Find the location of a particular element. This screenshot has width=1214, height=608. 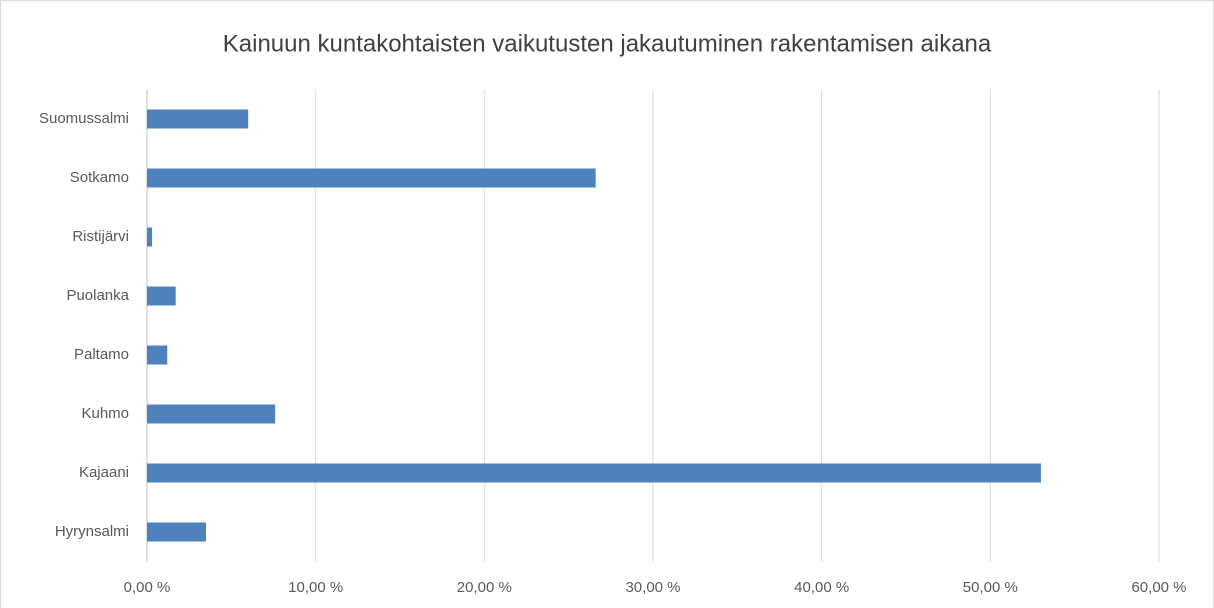

x-tick-label: 50,00 % is located at coordinates (990, 587).